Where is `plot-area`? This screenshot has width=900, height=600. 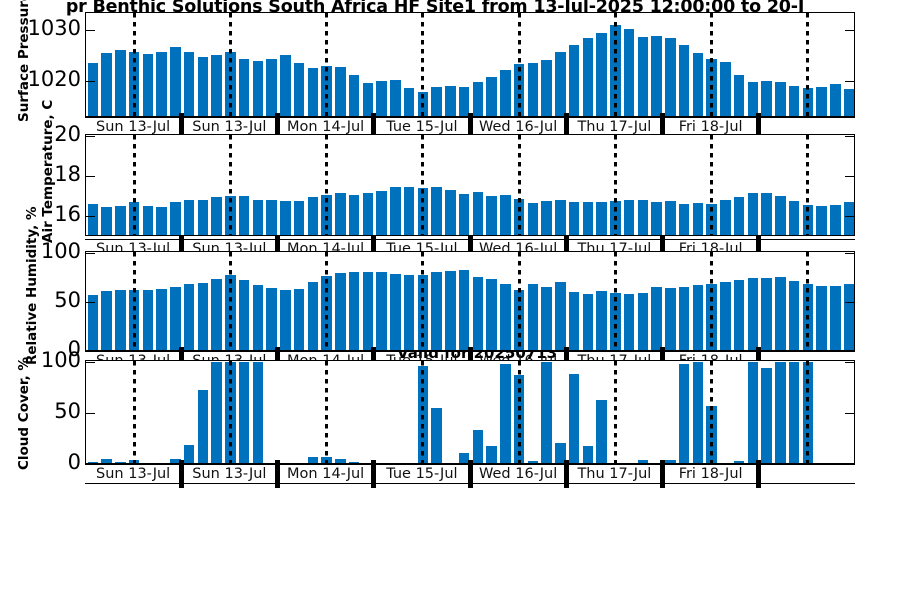
plot-area is located at coordinates (470, 64).